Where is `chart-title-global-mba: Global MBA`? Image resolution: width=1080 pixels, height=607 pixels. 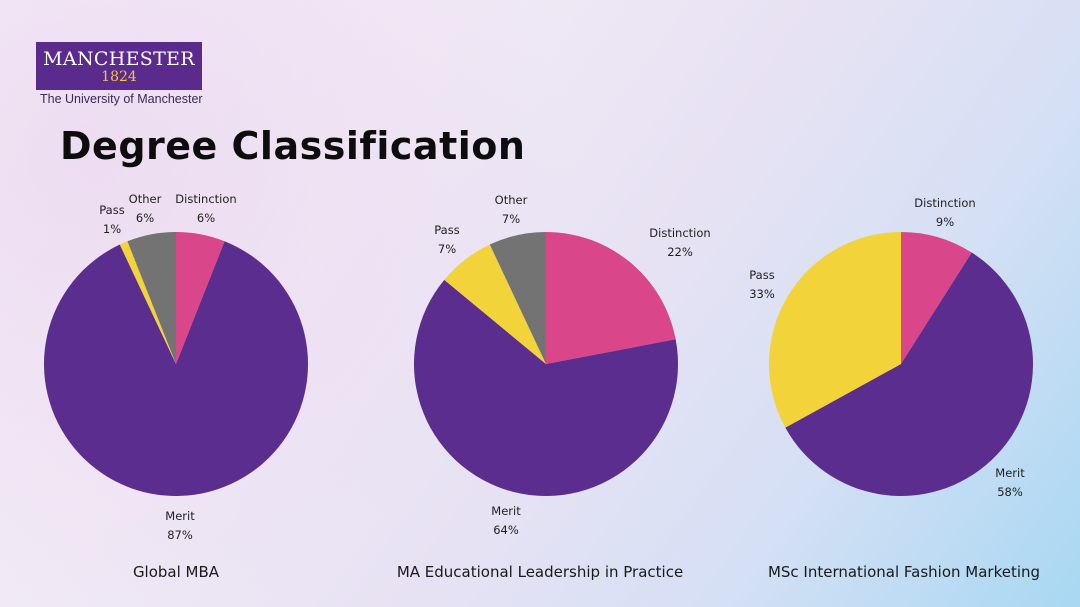 chart-title-global-mba: Global MBA is located at coordinates (176, 572).